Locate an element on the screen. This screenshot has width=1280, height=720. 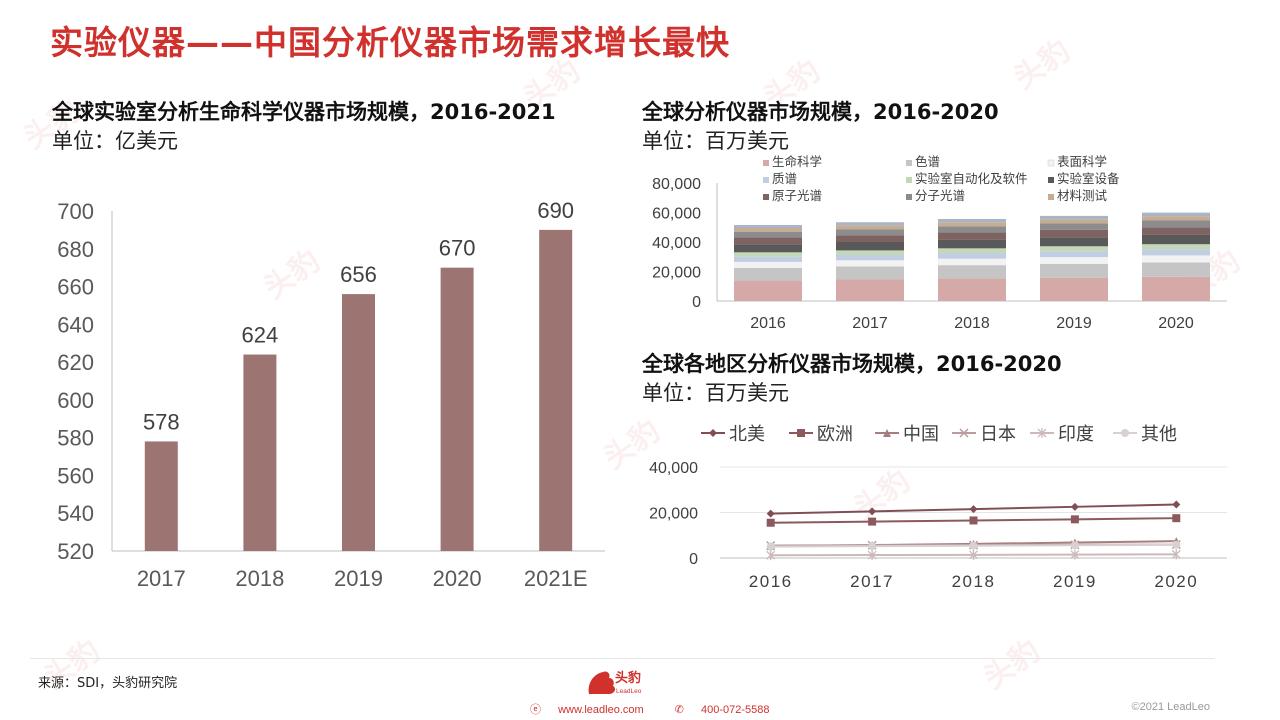
y-tick-label: 700 is located at coordinates (75, 211).